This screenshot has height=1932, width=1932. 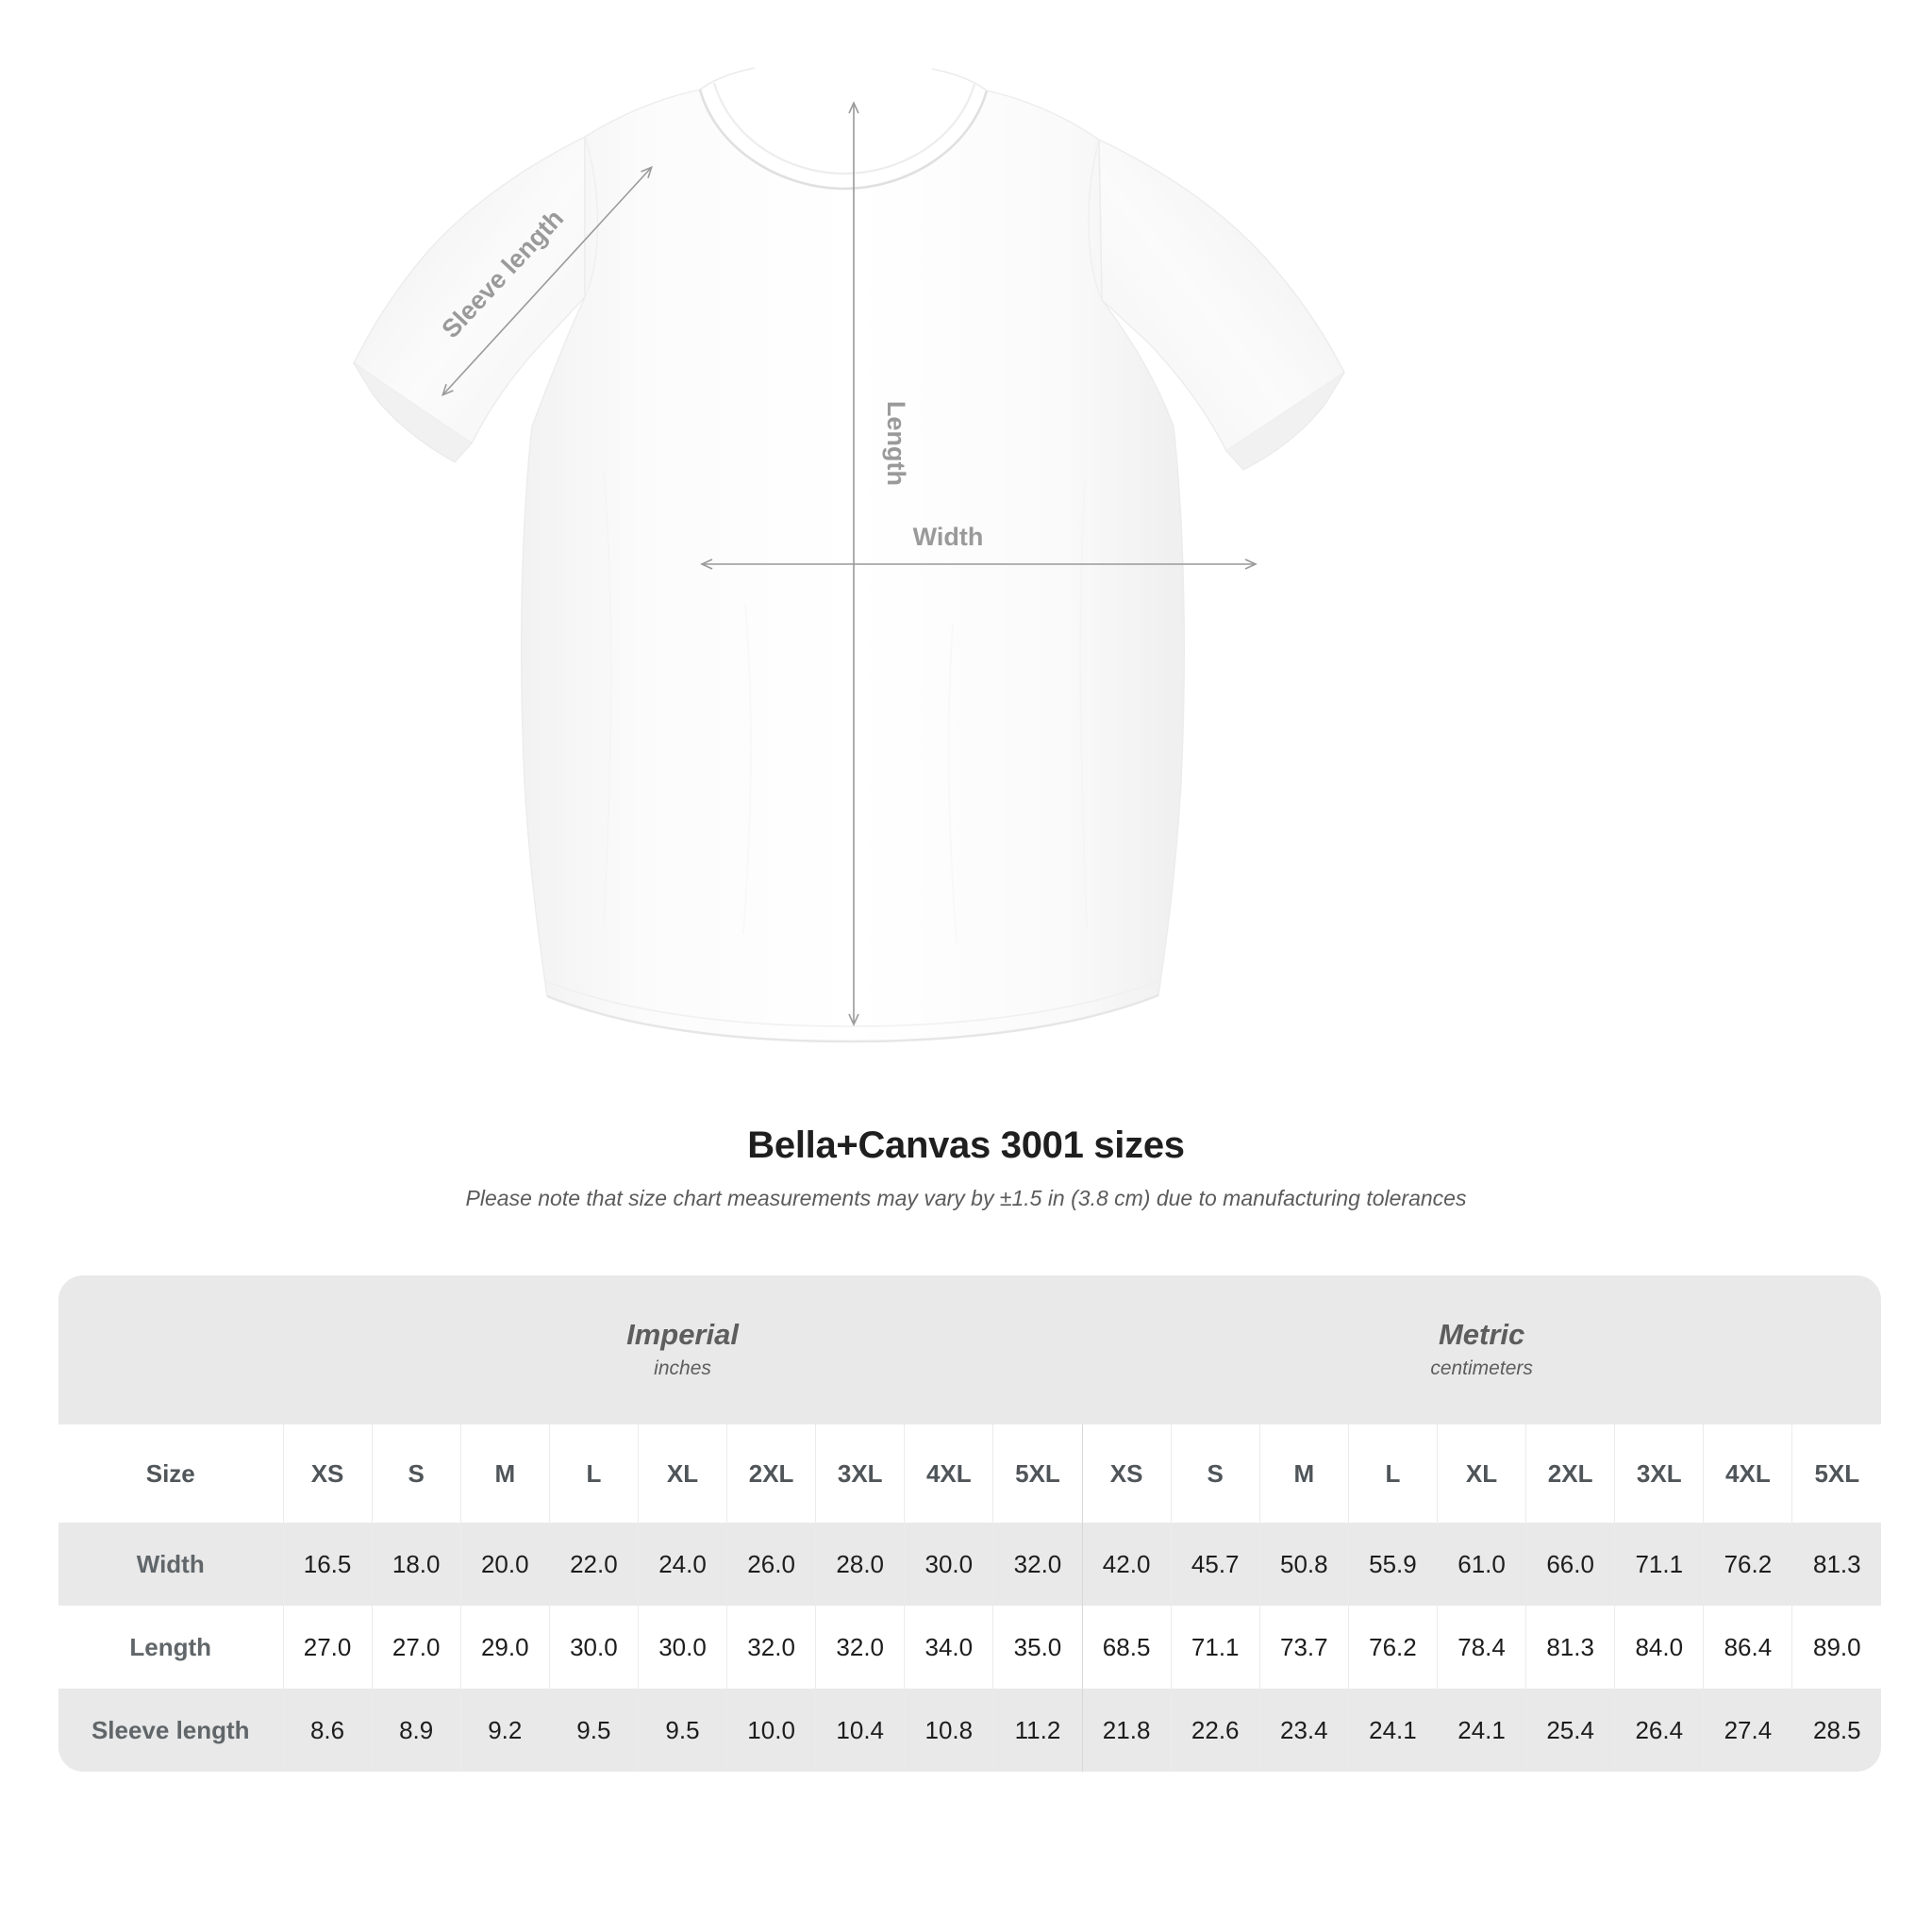 What do you see at coordinates (771, 1473) in the screenshot?
I see `size-header-imperial-2xl: 2XL` at bounding box center [771, 1473].